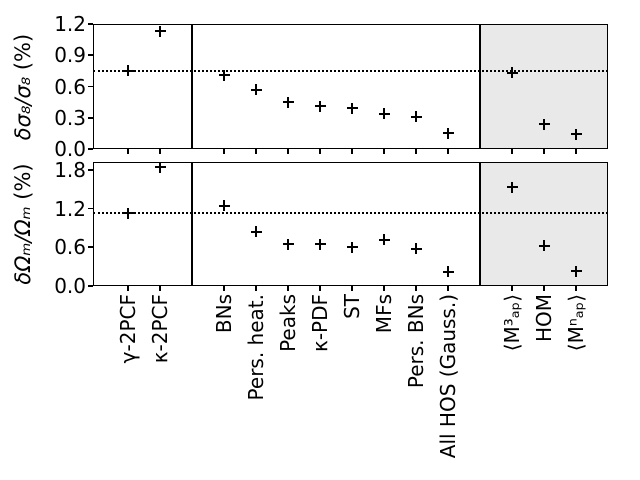 This screenshot has height=480, width=640. Describe the element at coordinates (224, 314) in the screenshot. I see `x-category-label: BNs` at that location.